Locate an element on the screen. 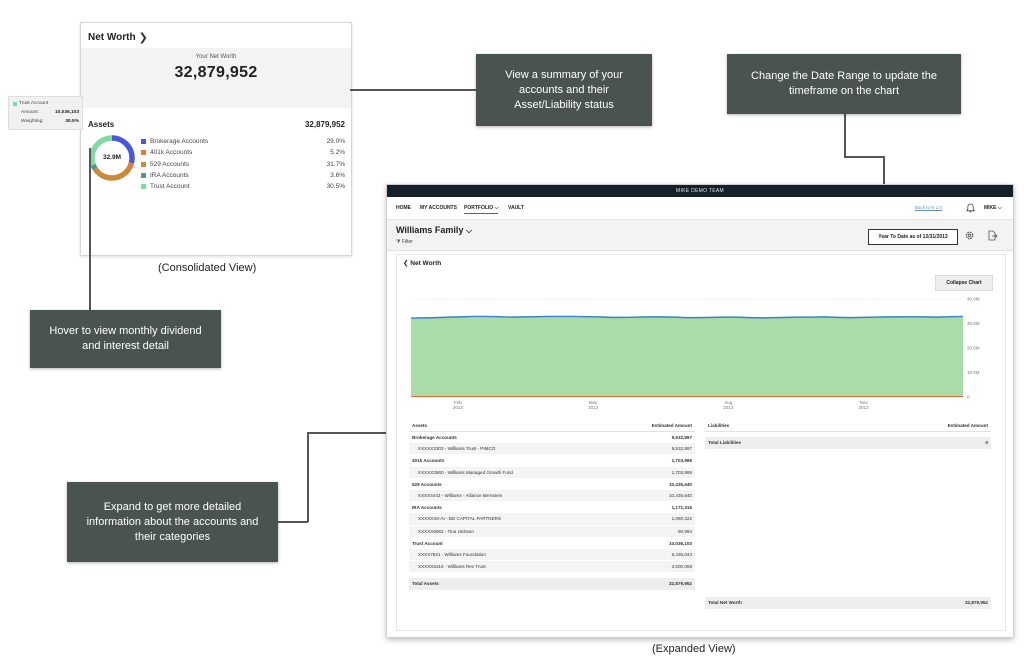  family-selector: Williams Family ⌵ is located at coordinates (434, 230).